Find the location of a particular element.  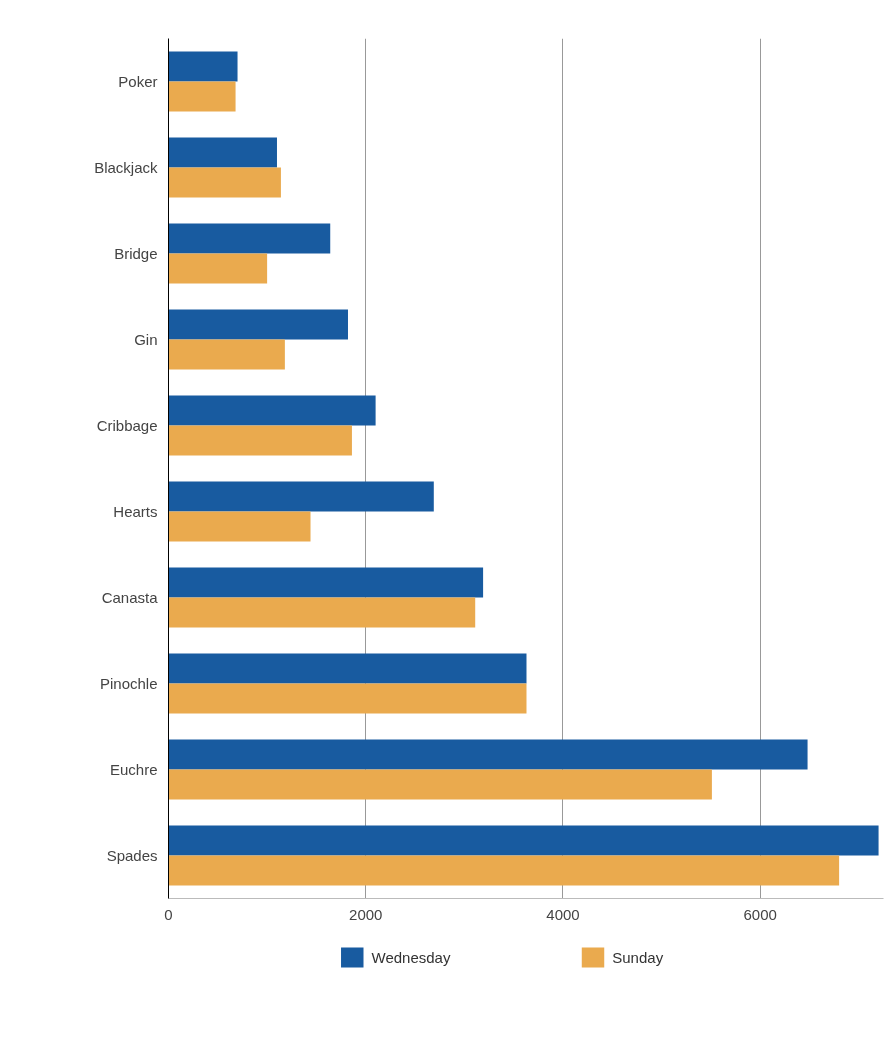

y-tick-label: Gin is located at coordinates (146, 339).